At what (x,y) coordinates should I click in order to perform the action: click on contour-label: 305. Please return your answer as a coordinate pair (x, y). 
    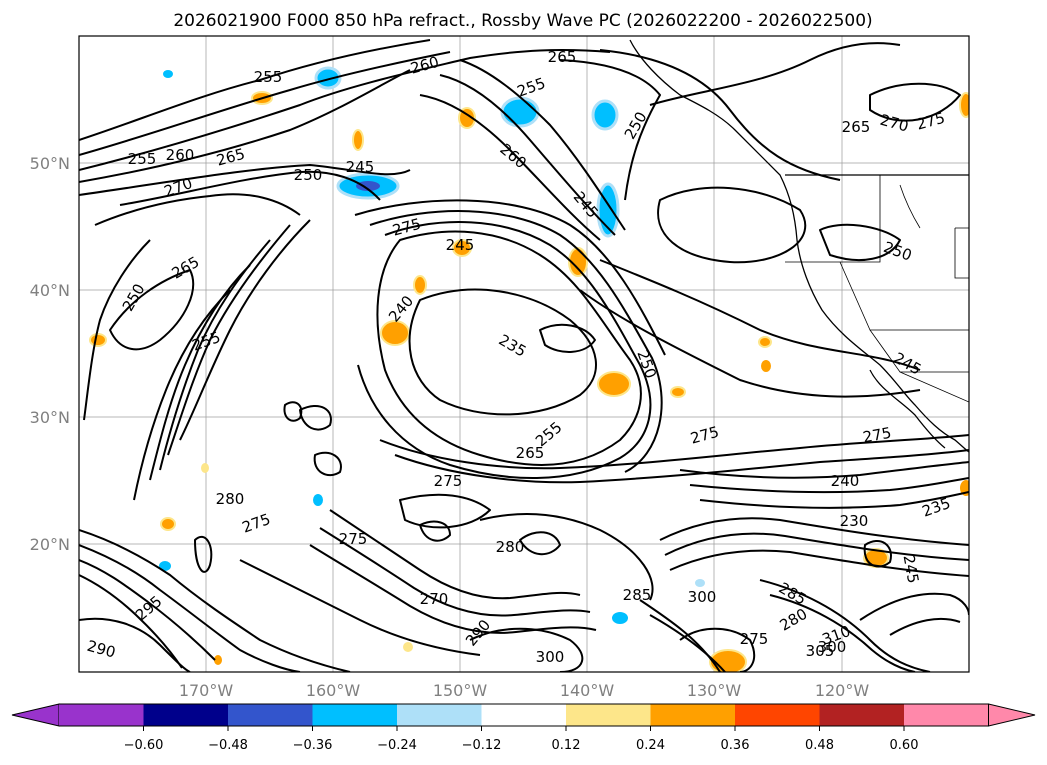
    Looking at the image, I should click on (820, 651).